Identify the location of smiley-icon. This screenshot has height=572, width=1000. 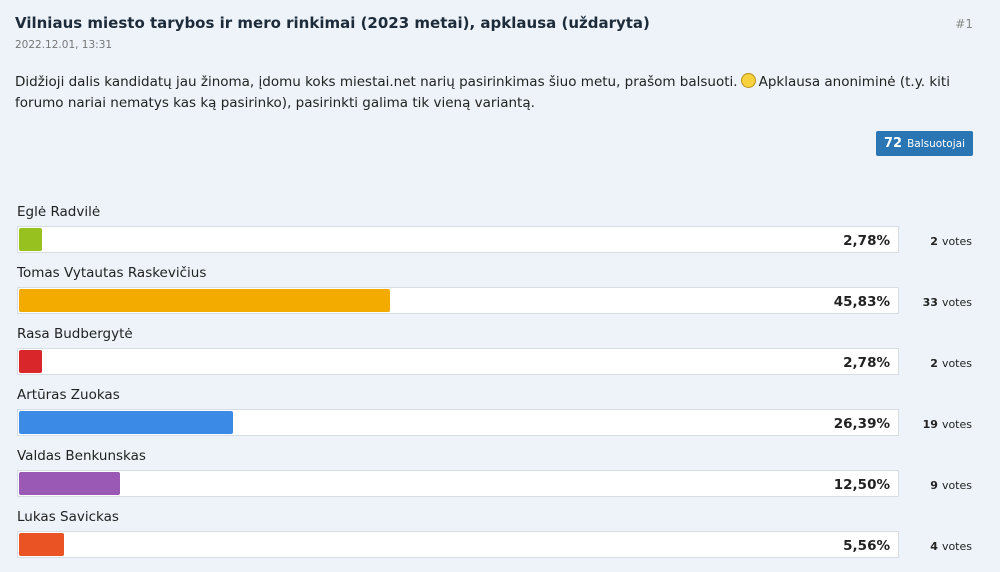
(748, 80).